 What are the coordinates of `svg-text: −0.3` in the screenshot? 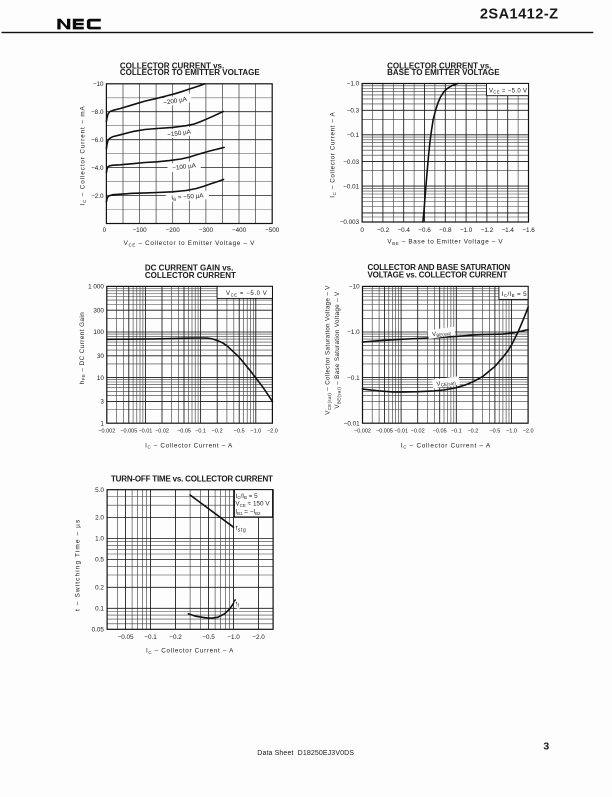 It's located at (353, 111).